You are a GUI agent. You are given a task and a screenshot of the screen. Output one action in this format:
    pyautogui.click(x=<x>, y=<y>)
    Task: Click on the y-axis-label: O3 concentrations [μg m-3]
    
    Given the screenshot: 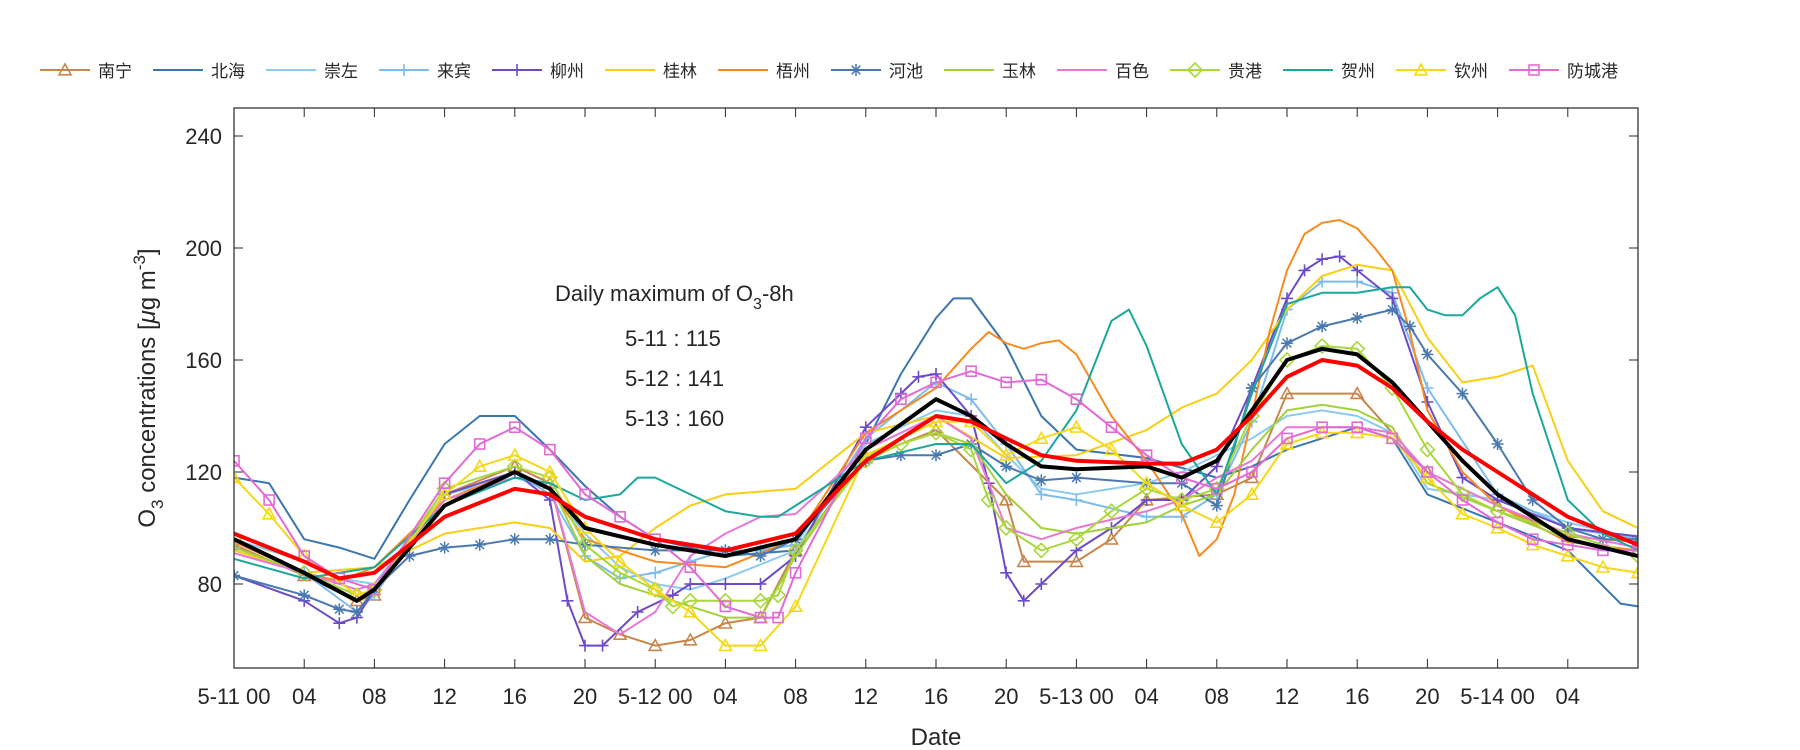 What is the action you would take?
    pyautogui.click(x=148, y=387)
    